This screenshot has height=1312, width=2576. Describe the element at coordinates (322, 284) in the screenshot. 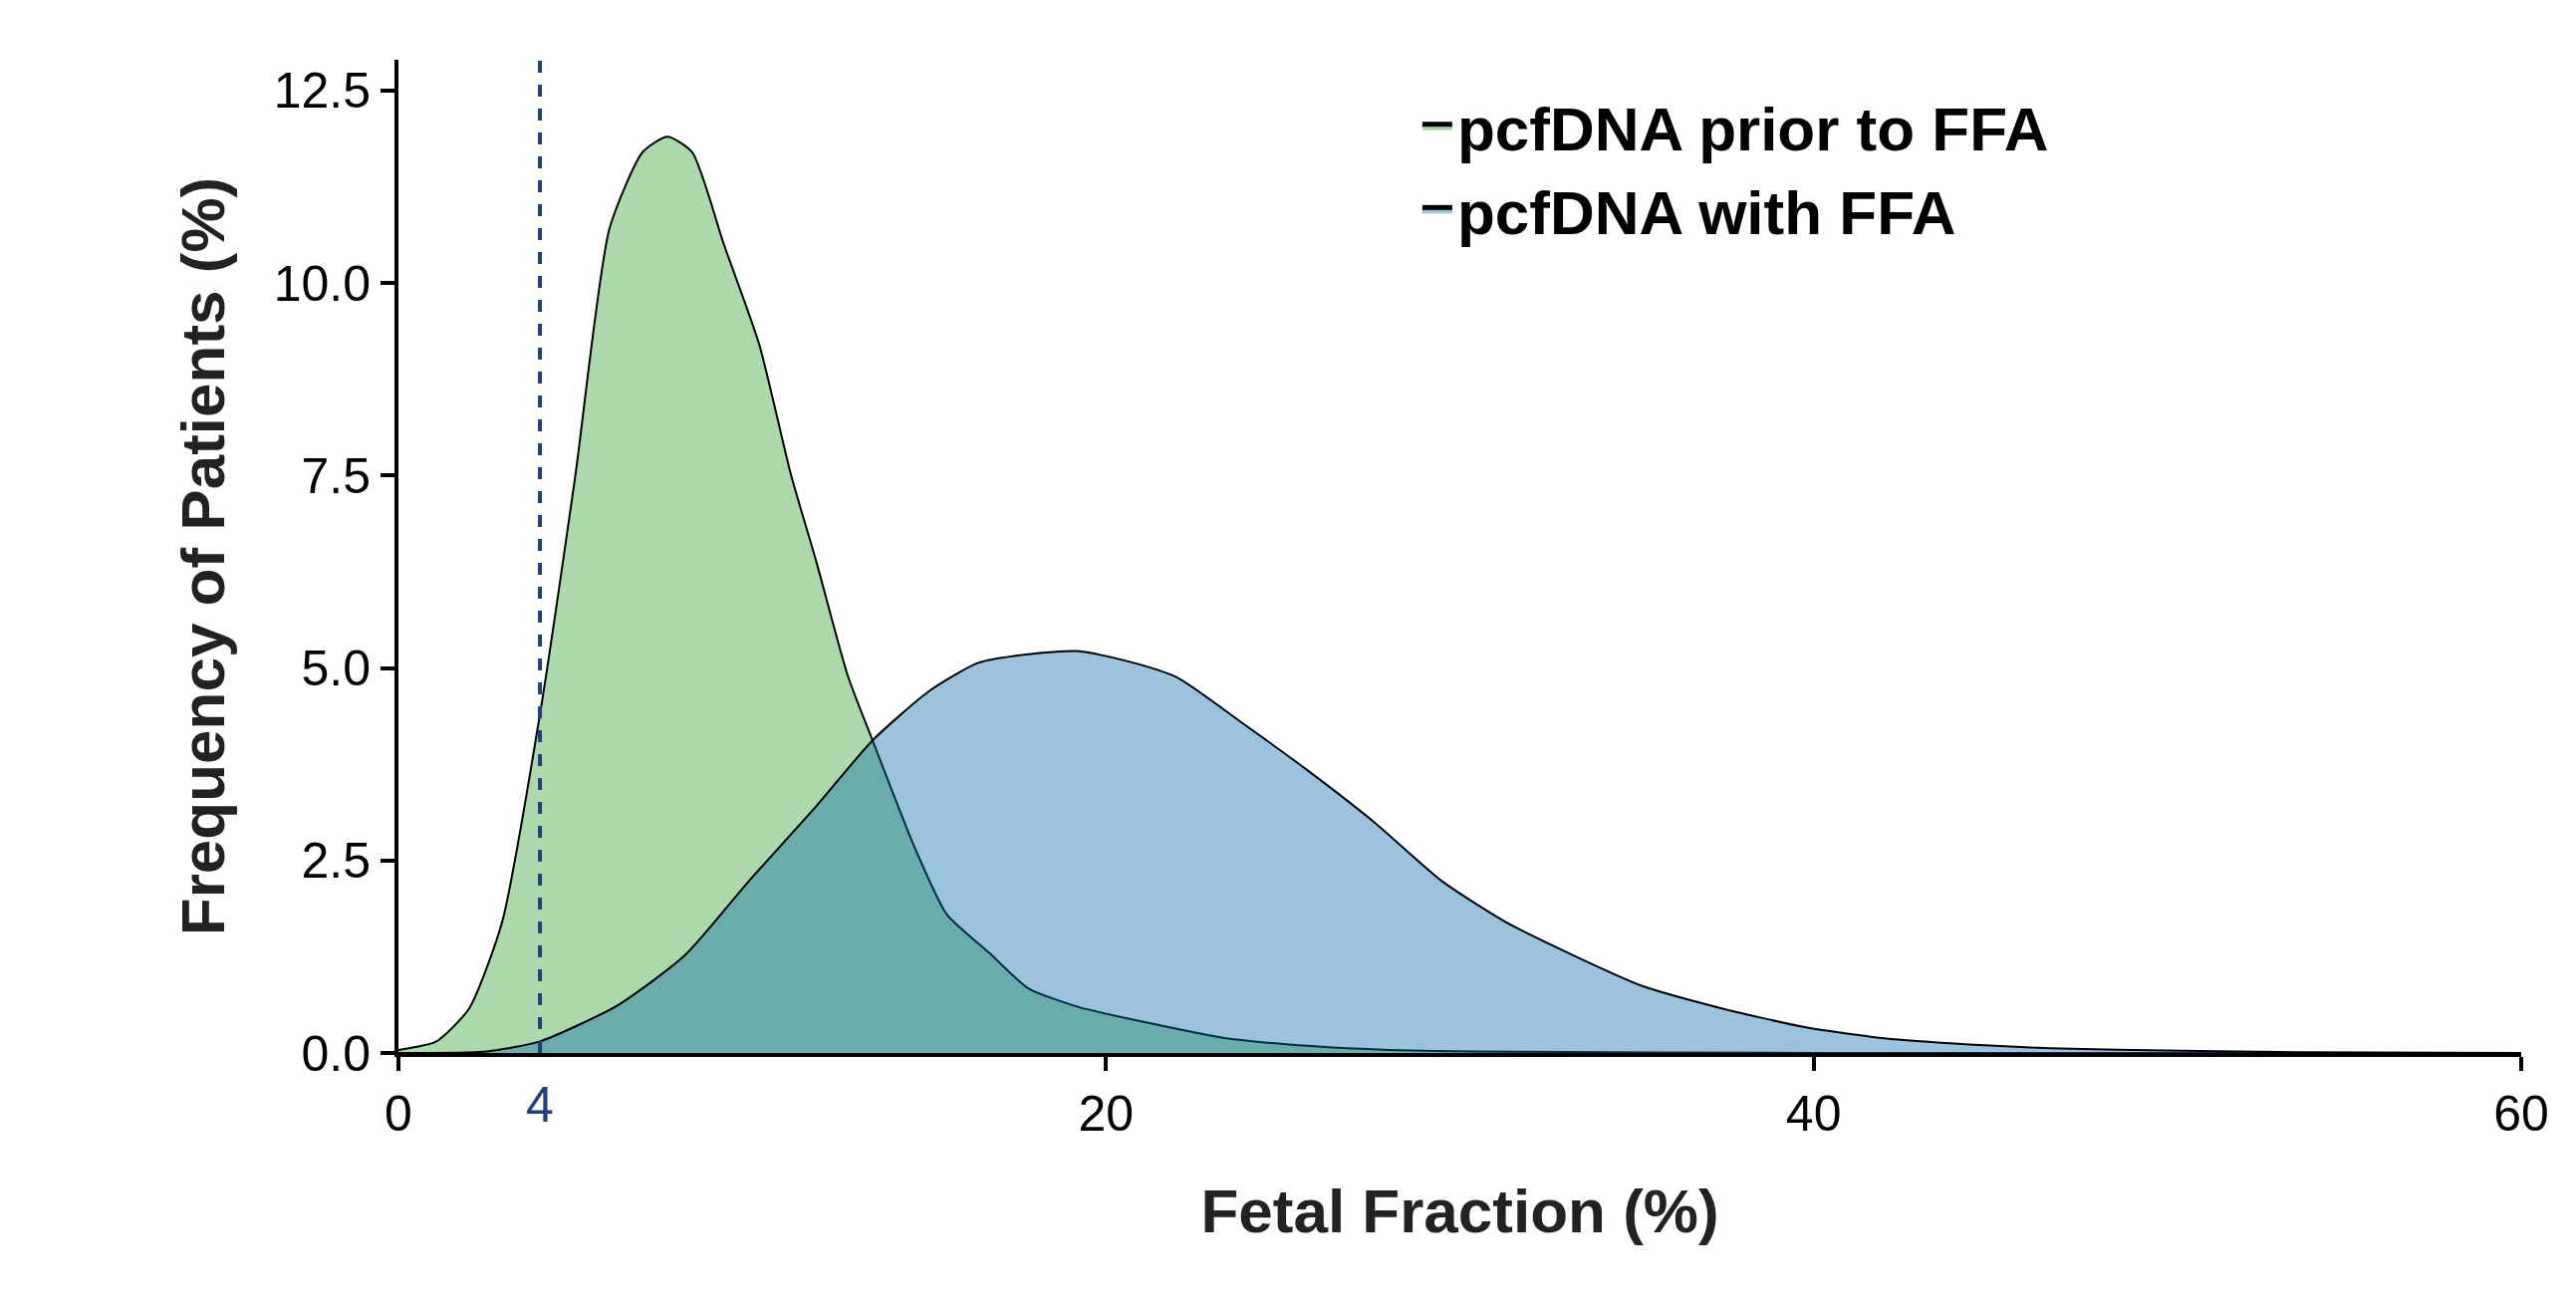

I see `y-tick-label: 10.0` at that location.